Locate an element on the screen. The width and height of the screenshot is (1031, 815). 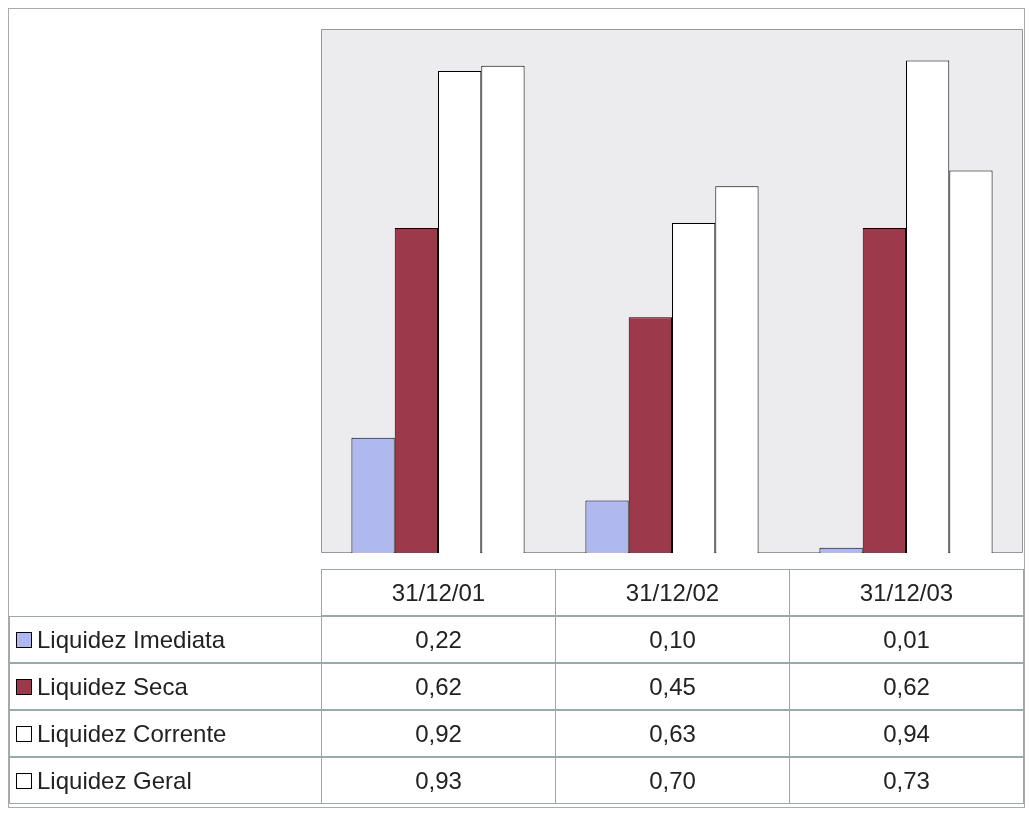
legend-label: Liquidez Imediata is located at coordinates (131, 639).